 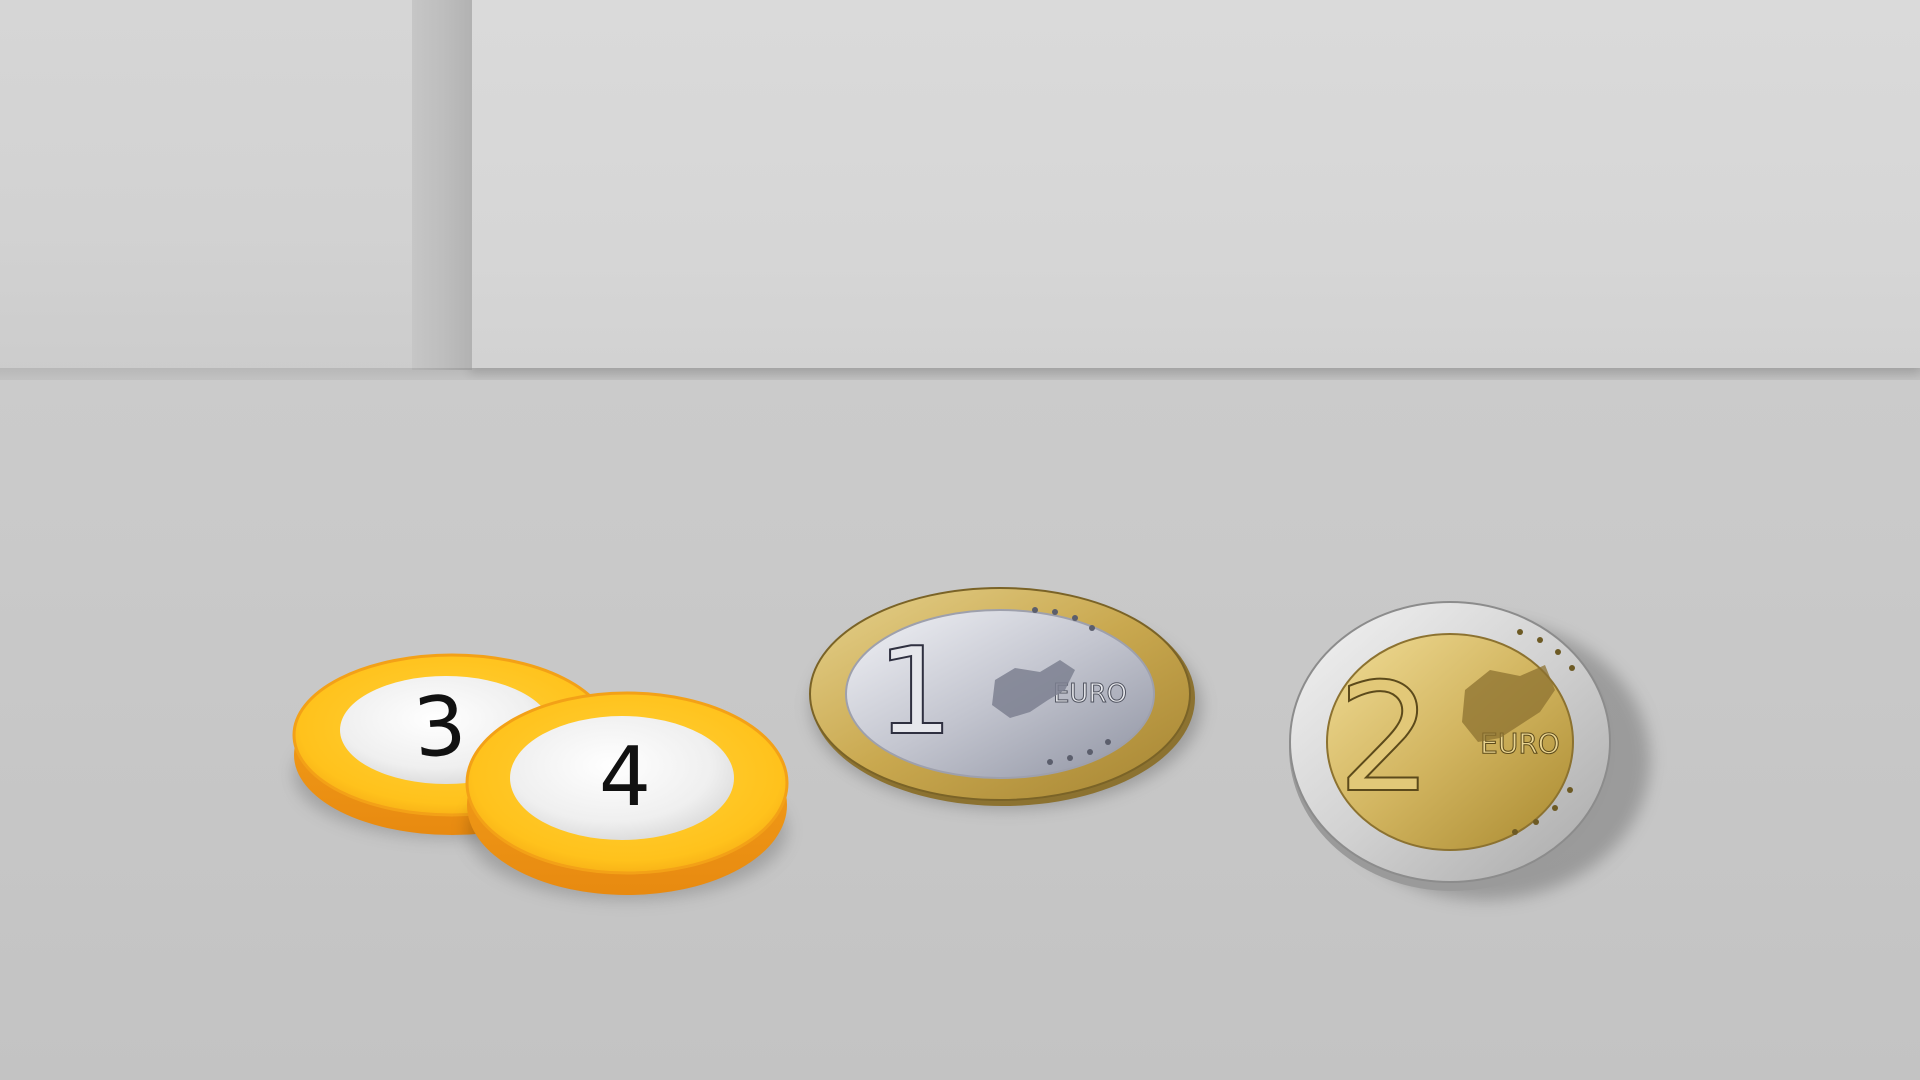 What do you see at coordinates (1384, 739) in the screenshot?
I see `coin-denomination: 2` at bounding box center [1384, 739].